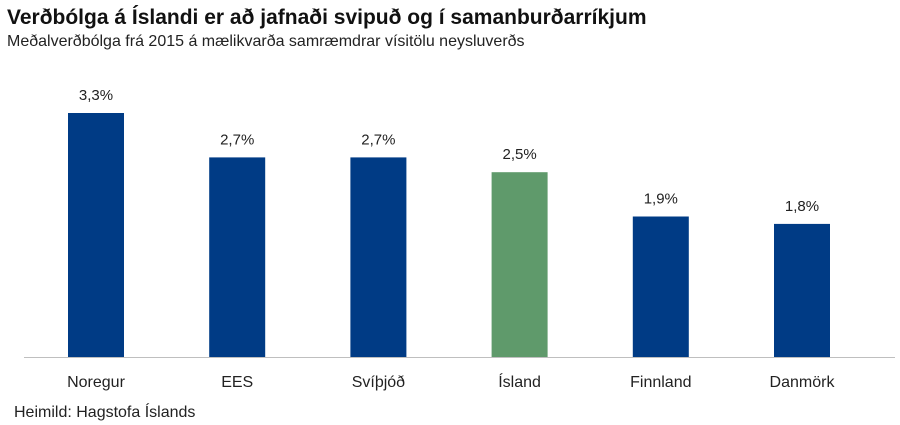 The image size is (900, 425). What do you see at coordinates (105, 412) in the screenshot?
I see `source-note: Heimild: Hagstofa Íslands` at bounding box center [105, 412].